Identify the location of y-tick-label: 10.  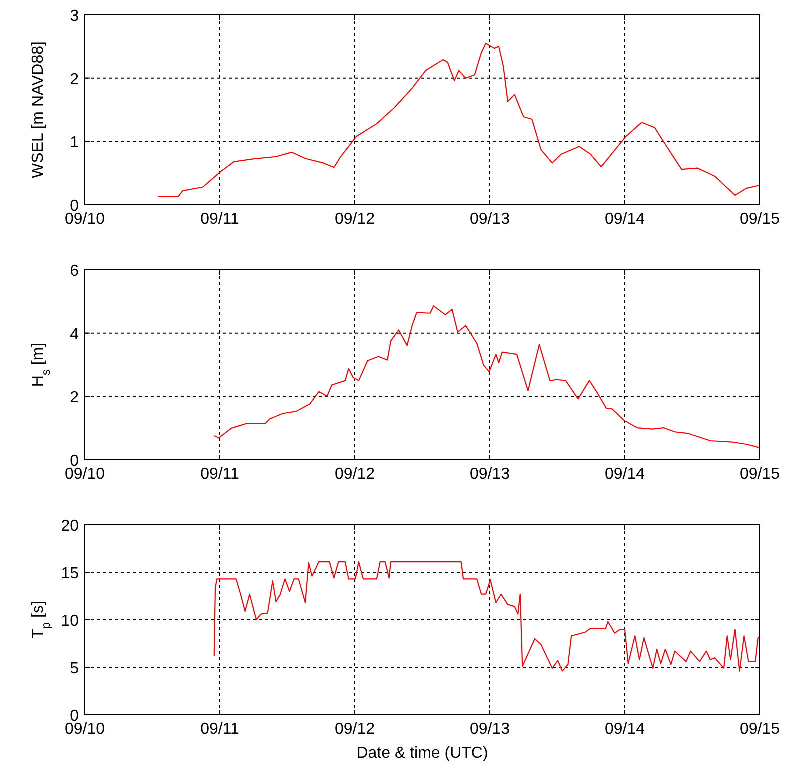
(70, 621).